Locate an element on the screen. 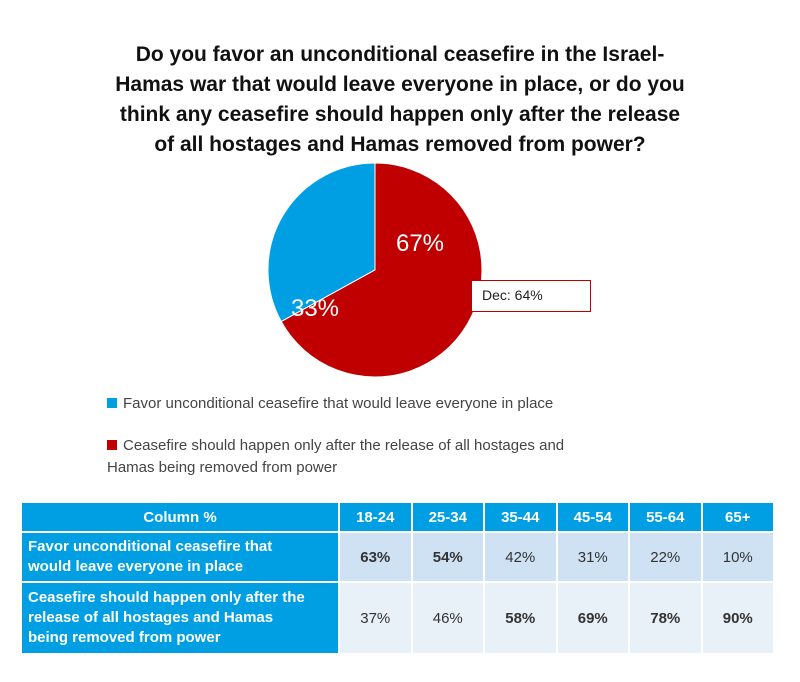 Image resolution: width=800 pixels, height=682 pixels. table-cell: 63% is located at coordinates (375, 557).